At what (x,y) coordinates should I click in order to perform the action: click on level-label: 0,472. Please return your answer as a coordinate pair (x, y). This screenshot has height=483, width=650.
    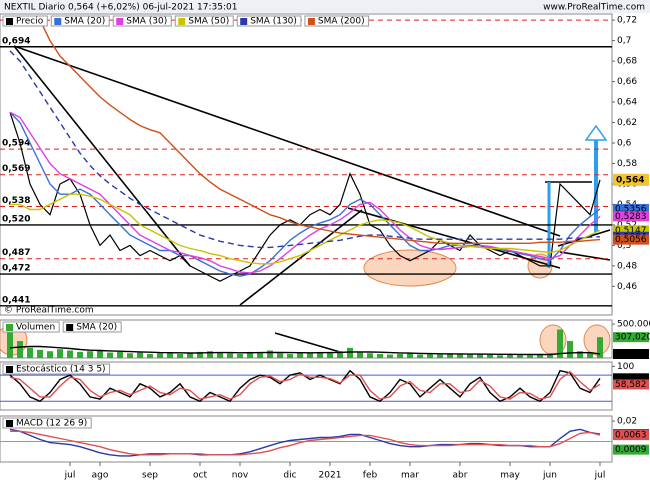
    Looking at the image, I should click on (16, 269).